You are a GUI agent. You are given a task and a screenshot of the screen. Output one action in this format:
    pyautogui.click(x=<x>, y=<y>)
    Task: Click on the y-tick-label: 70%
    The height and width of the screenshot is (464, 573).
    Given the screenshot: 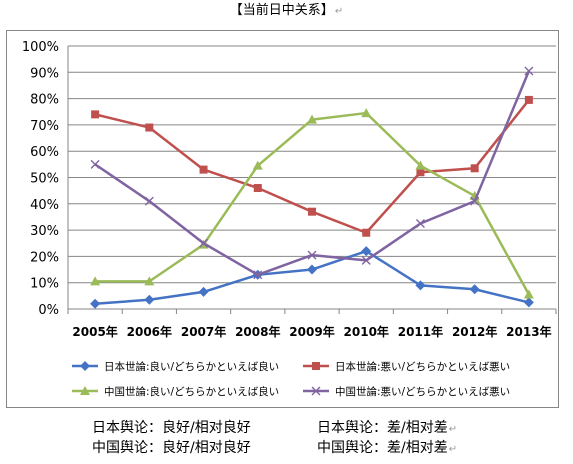 What is the action you would take?
    pyautogui.click(x=44, y=126)
    